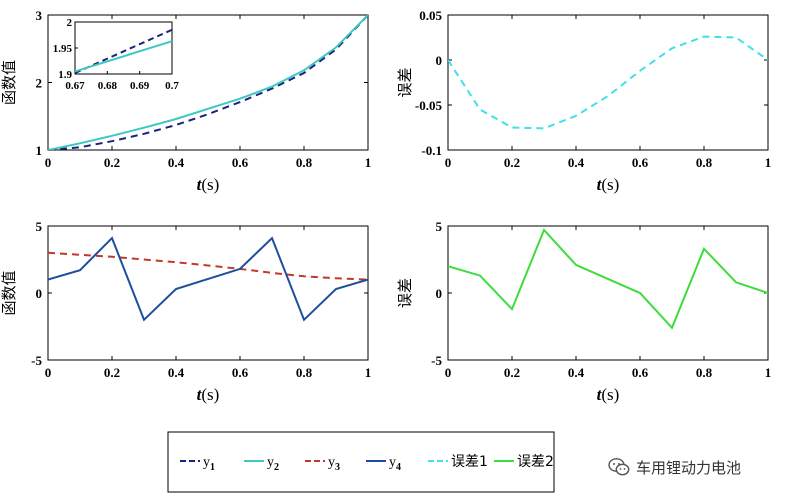 The image size is (800, 500). I want to click on legend-item: 误差1, so click(458, 462).